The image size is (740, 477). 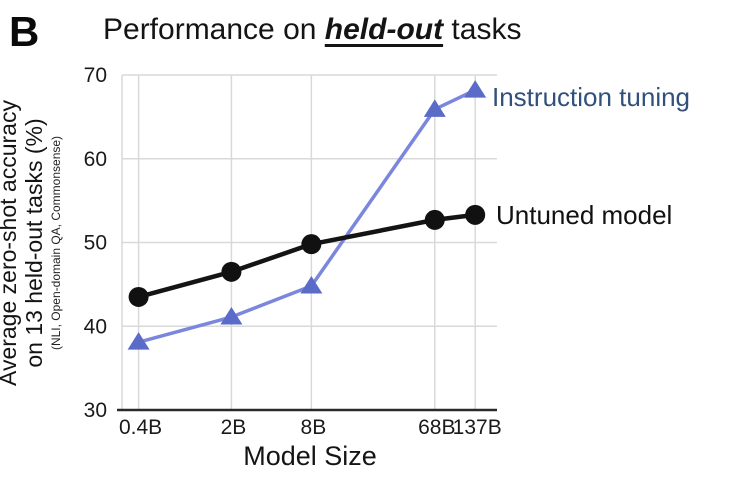 What do you see at coordinates (310, 456) in the screenshot?
I see `x-axis-label: Model Size` at bounding box center [310, 456].